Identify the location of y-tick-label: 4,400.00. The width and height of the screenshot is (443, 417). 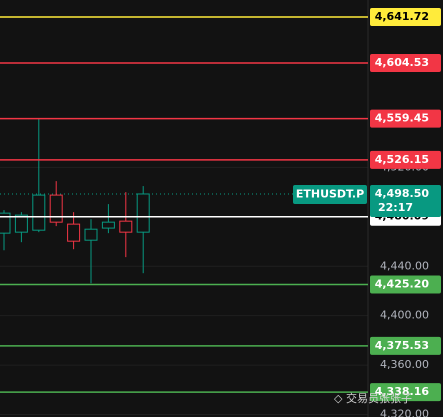
(404, 315).